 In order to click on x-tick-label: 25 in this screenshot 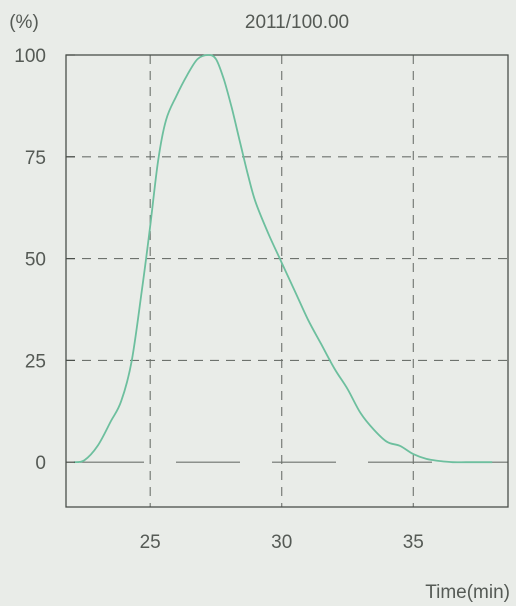, I will do `click(150, 542)`.